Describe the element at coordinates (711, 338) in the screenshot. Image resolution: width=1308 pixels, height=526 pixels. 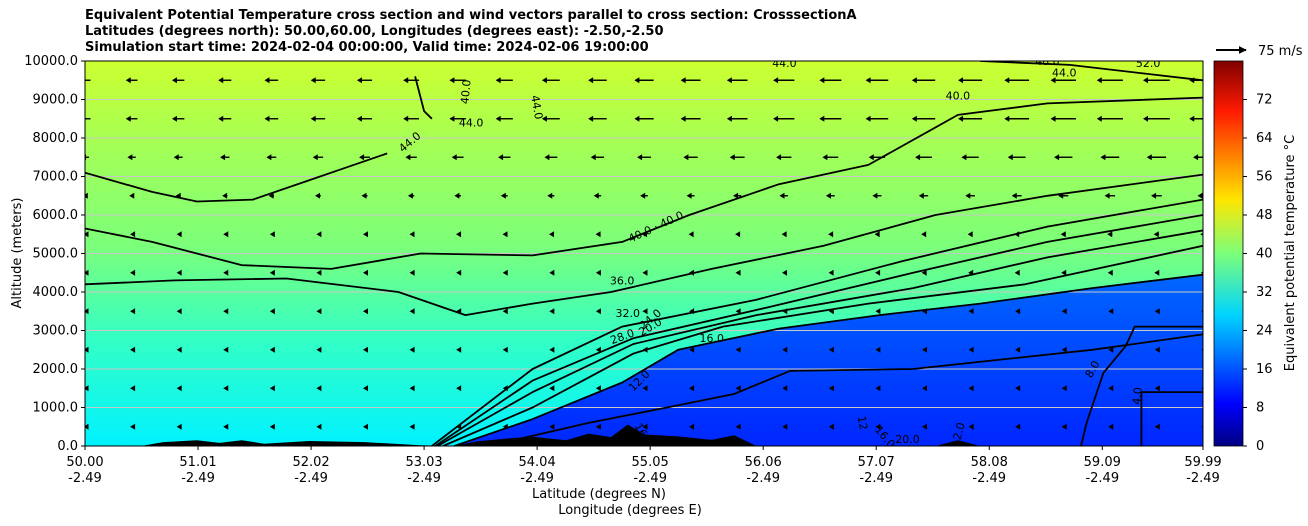
I see `contour-label: 16.0` at that location.